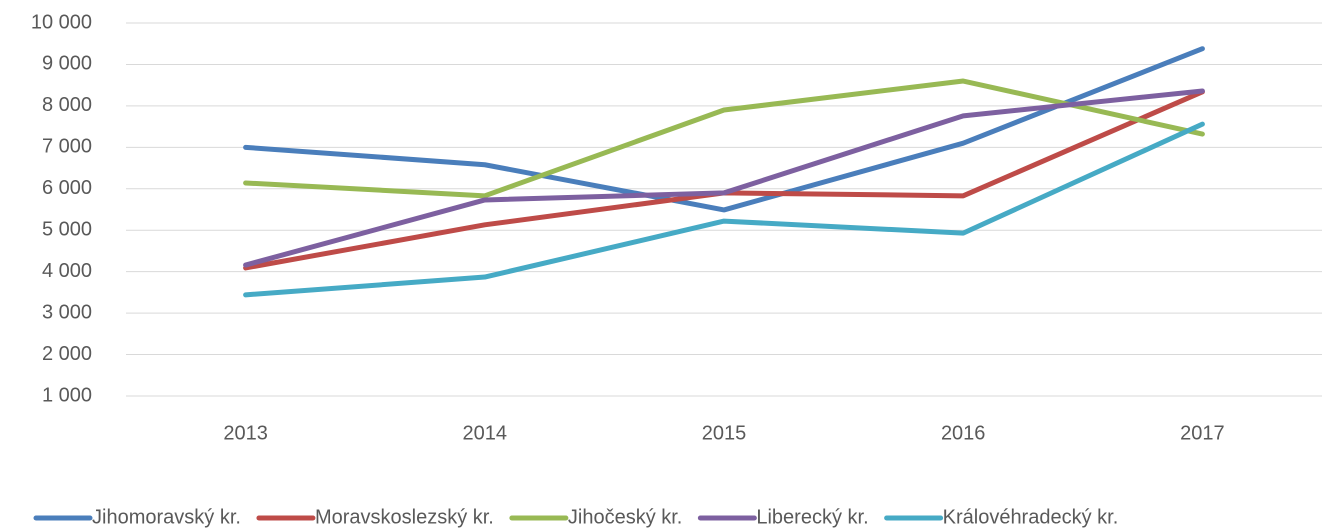 The height and width of the screenshot is (528, 1338). I want to click on y-tick-label: 4 000, so click(67, 271).